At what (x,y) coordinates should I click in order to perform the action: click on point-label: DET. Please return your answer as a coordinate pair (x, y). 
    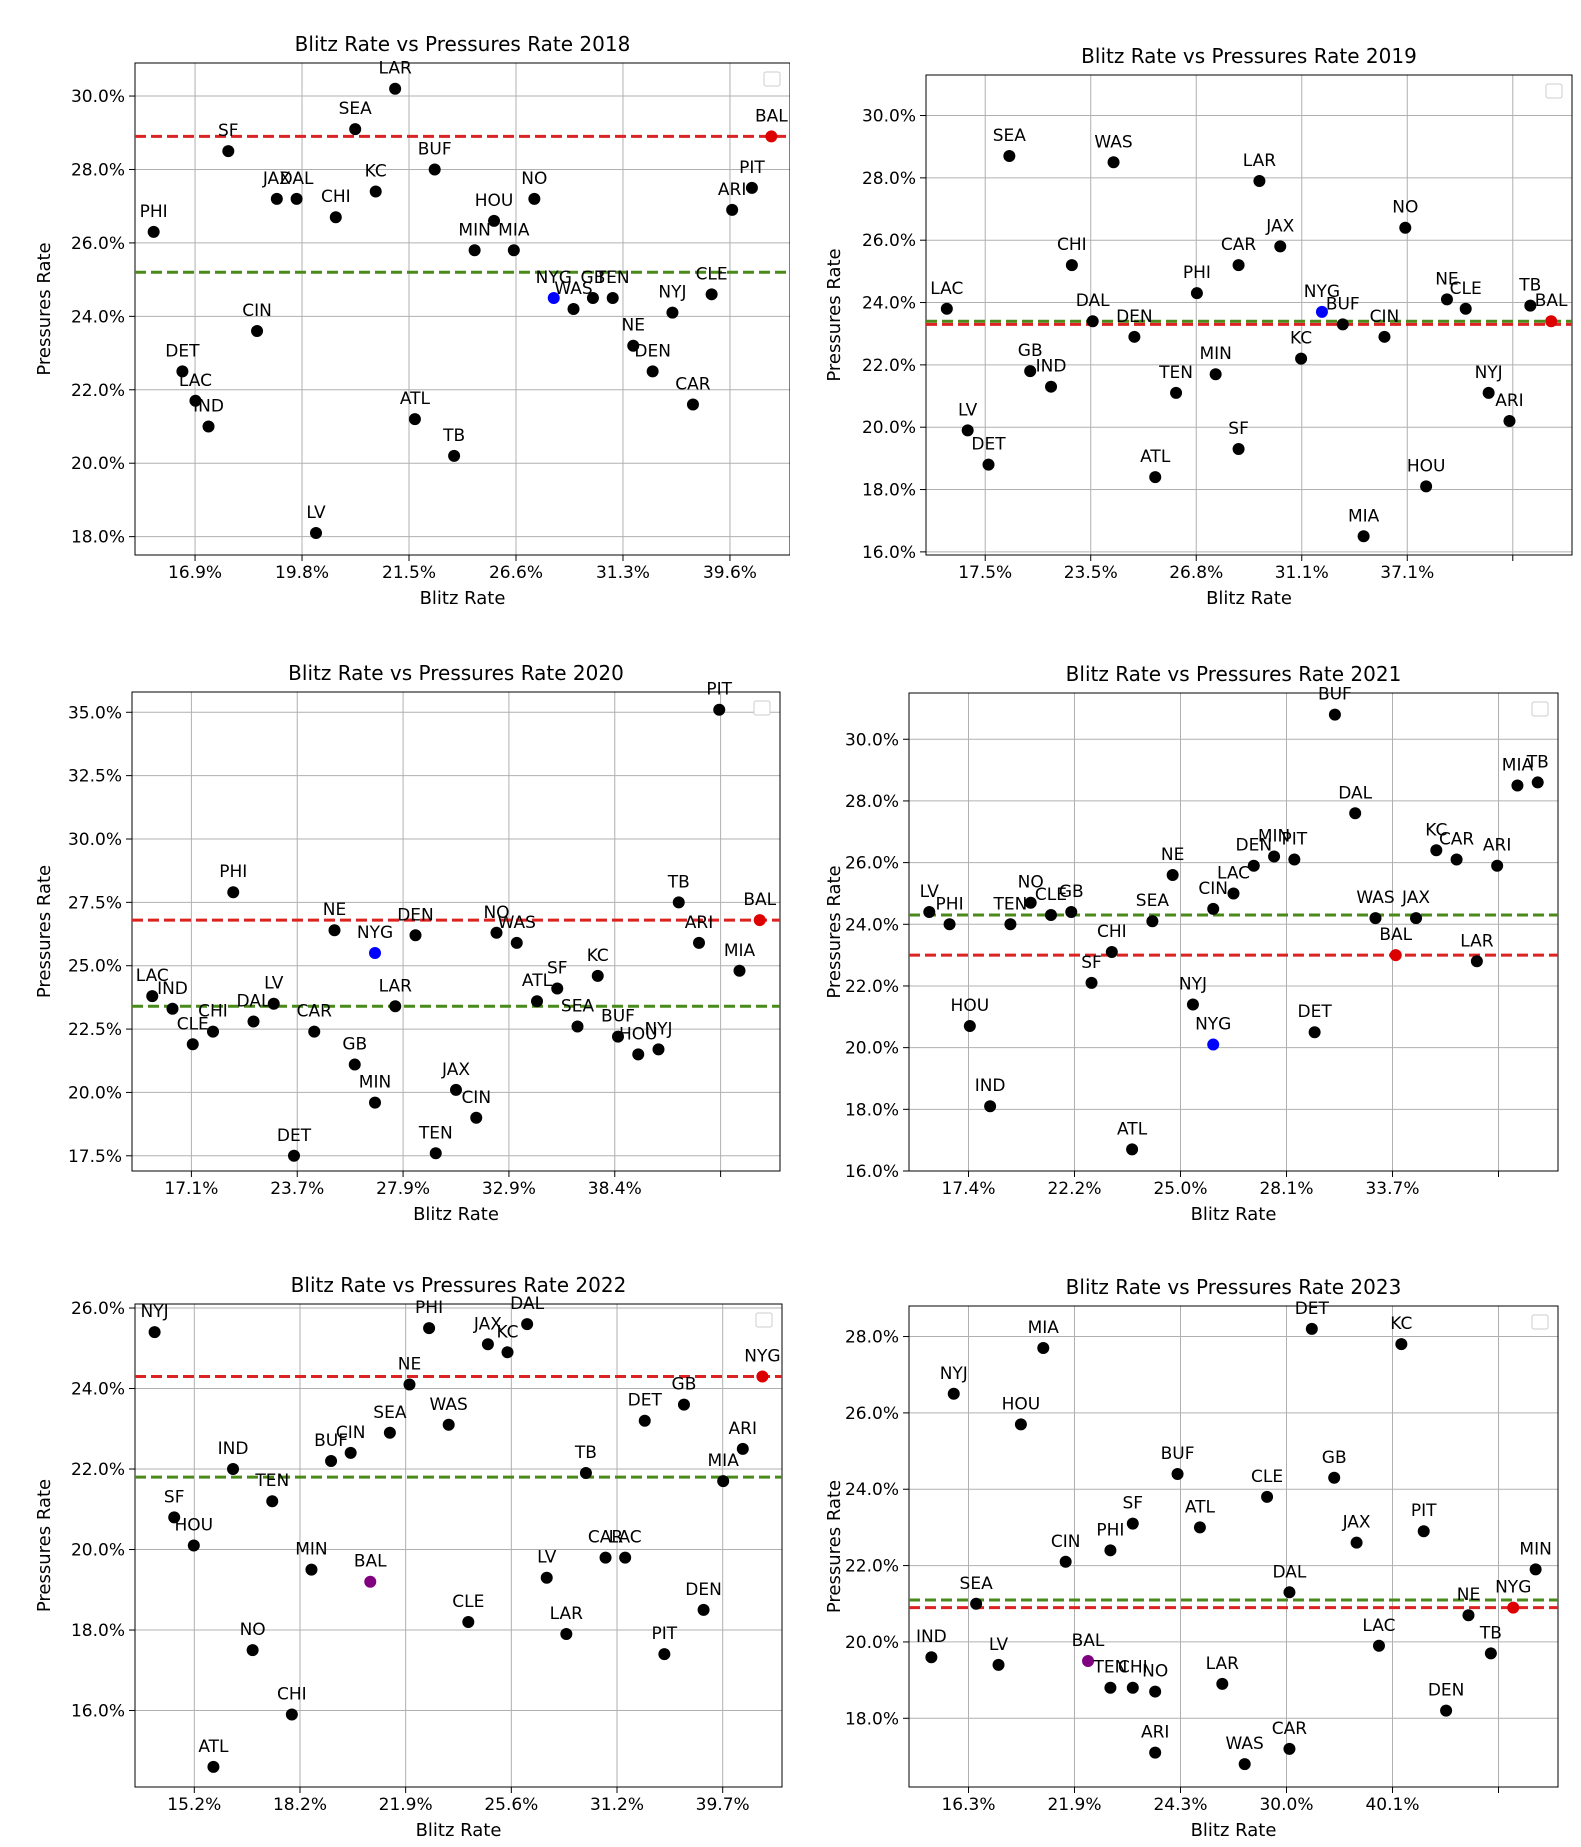
    Looking at the image, I should click on (645, 1401).